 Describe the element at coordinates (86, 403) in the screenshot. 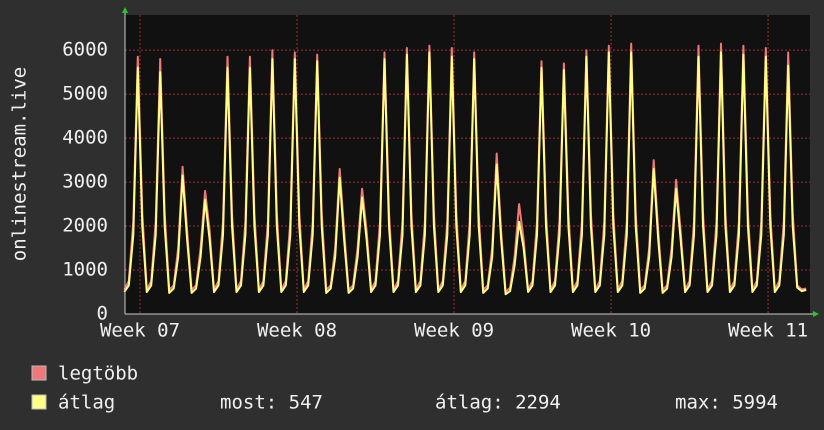

I see `legend-label: átlag` at that location.